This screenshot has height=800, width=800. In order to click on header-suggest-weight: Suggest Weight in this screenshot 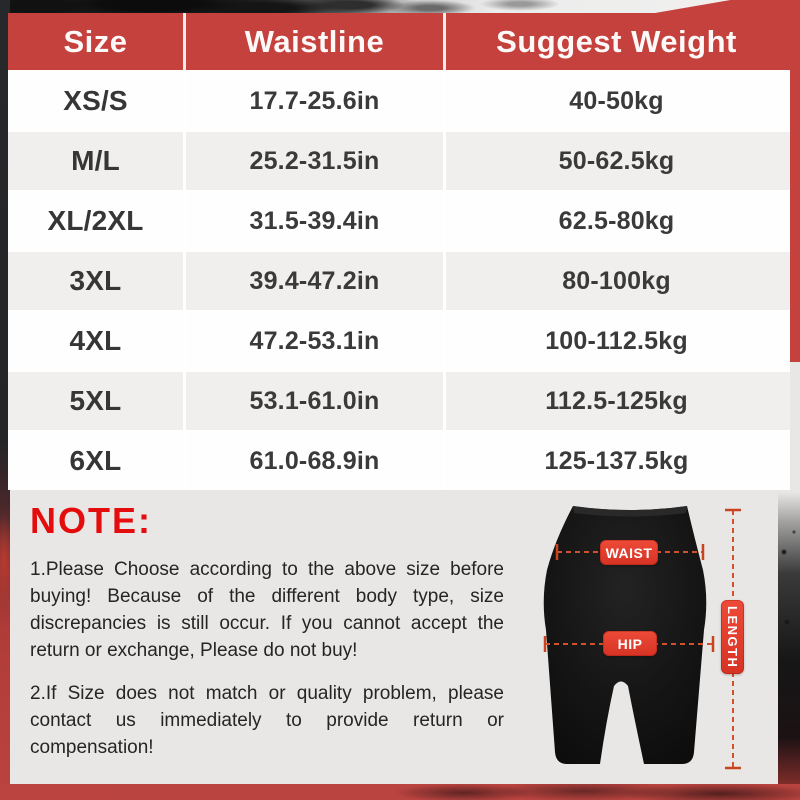, I will do `click(615, 41)`.